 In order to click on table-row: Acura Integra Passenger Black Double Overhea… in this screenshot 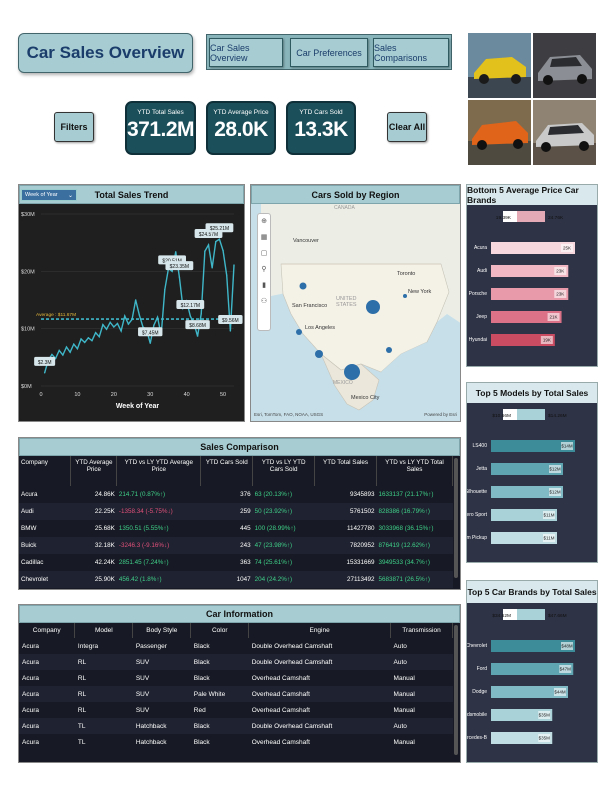, I will do `click(236, 646)`.